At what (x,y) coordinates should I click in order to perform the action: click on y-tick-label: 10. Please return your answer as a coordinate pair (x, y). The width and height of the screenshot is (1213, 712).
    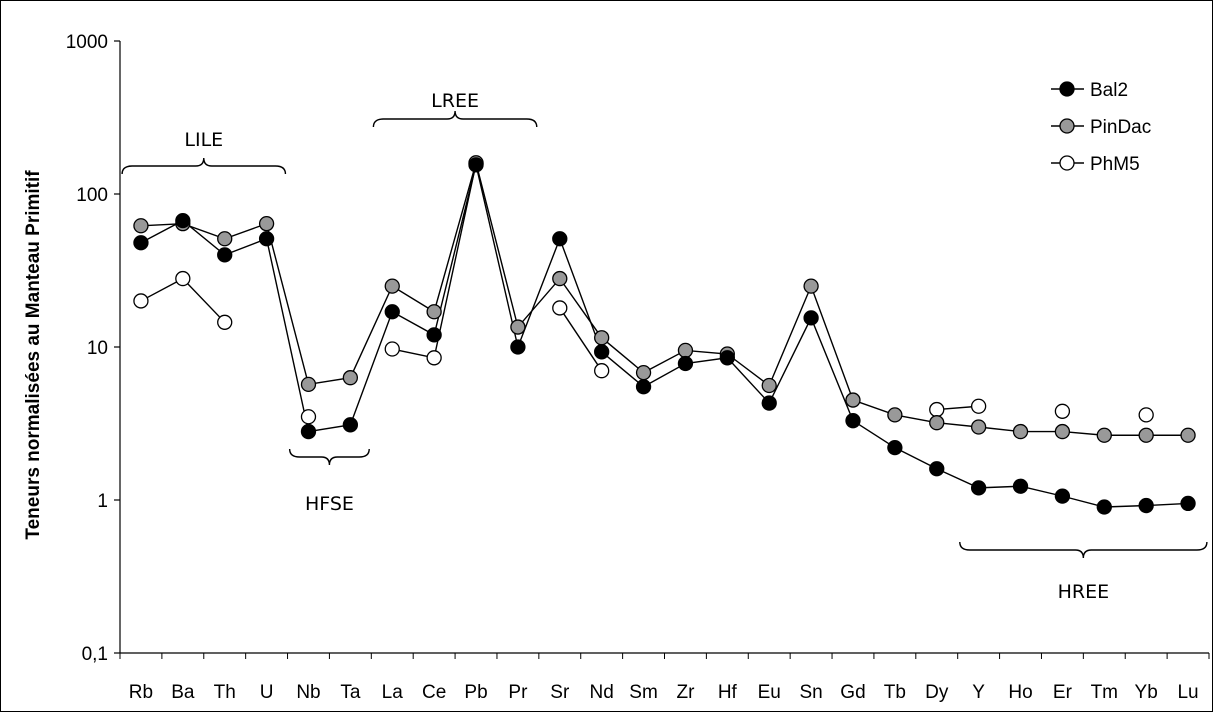
    Looking at the image, I should click on (97, 348).